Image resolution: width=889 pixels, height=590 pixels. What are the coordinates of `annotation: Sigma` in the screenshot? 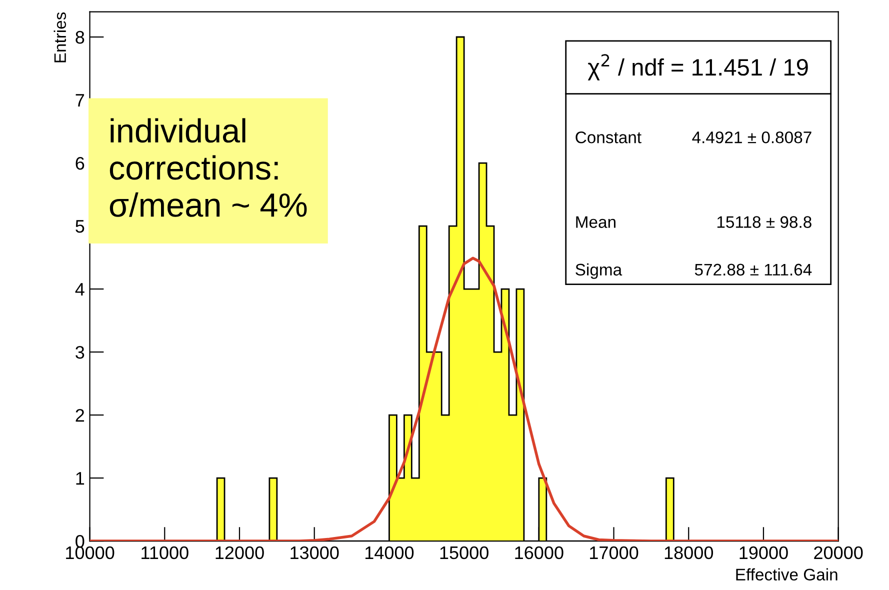 It's located at (599, 271).